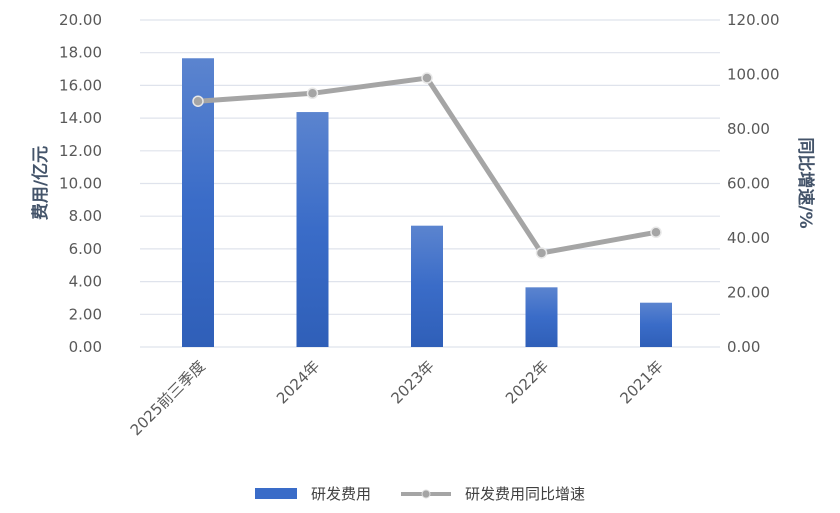 The height and width of the screenshot is (513, 840). Describe the element at coordinates (412, 382) in the screenshot. I see `x-tick-label: 2023年` at that location.